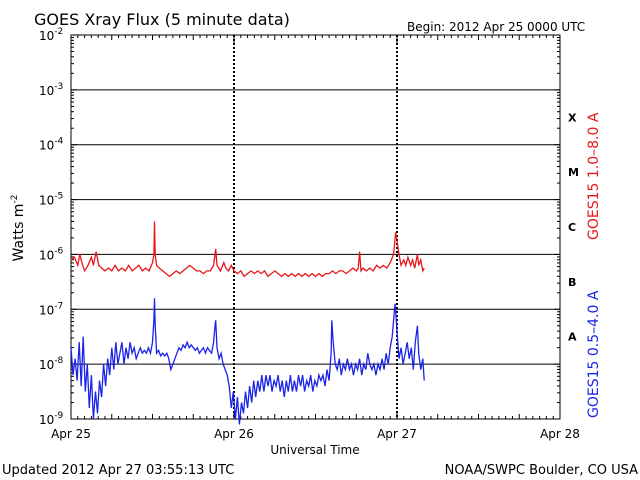 This screenshot has height=480, width=640. I want to click on y-tick-label: 10⁻⁷, so click(51, 309).